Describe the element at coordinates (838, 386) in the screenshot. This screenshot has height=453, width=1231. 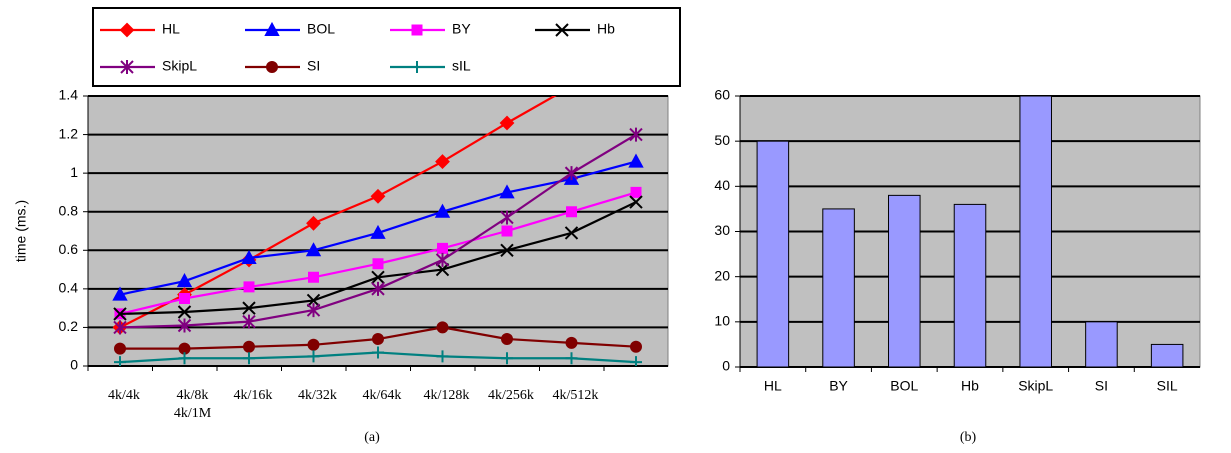
I see `x-tick-label: BY` at that location.